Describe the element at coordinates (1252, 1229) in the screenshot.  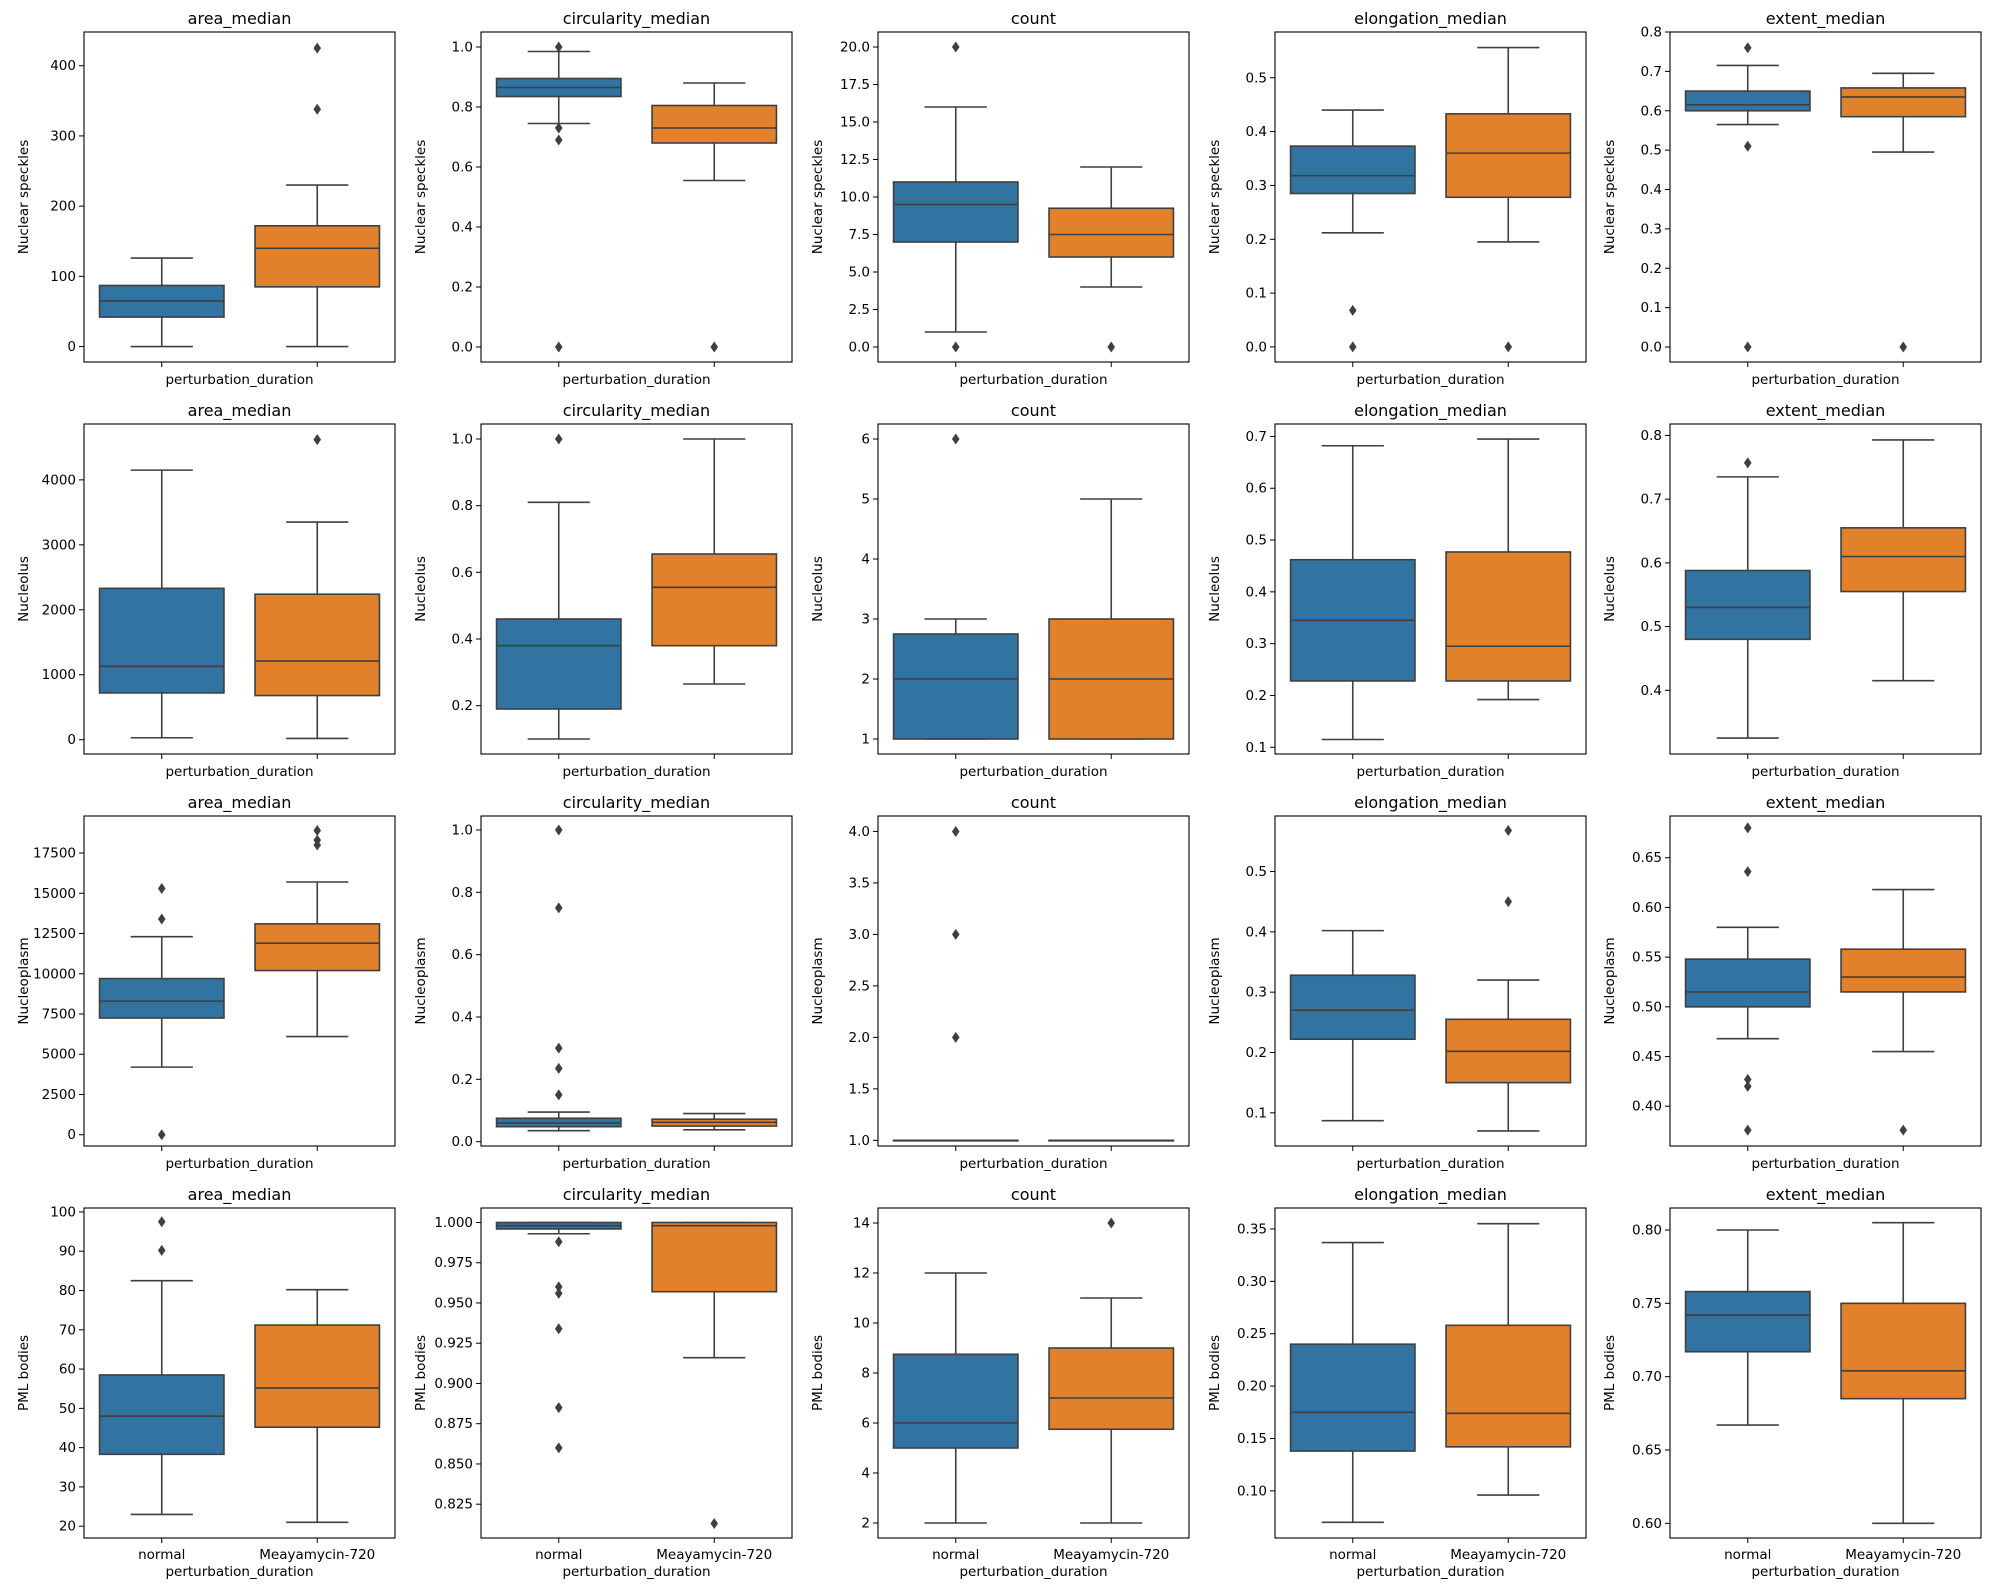
I see `y-tick-label: 0.35` at that location.